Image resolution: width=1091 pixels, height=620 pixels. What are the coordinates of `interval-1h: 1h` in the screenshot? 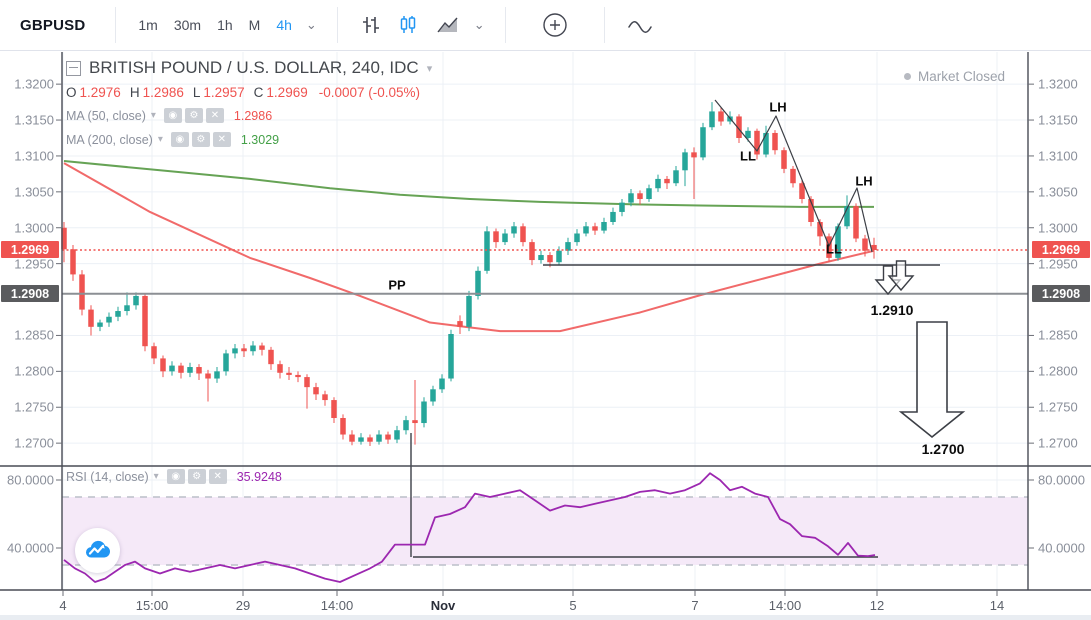 It's located at (225, 25).